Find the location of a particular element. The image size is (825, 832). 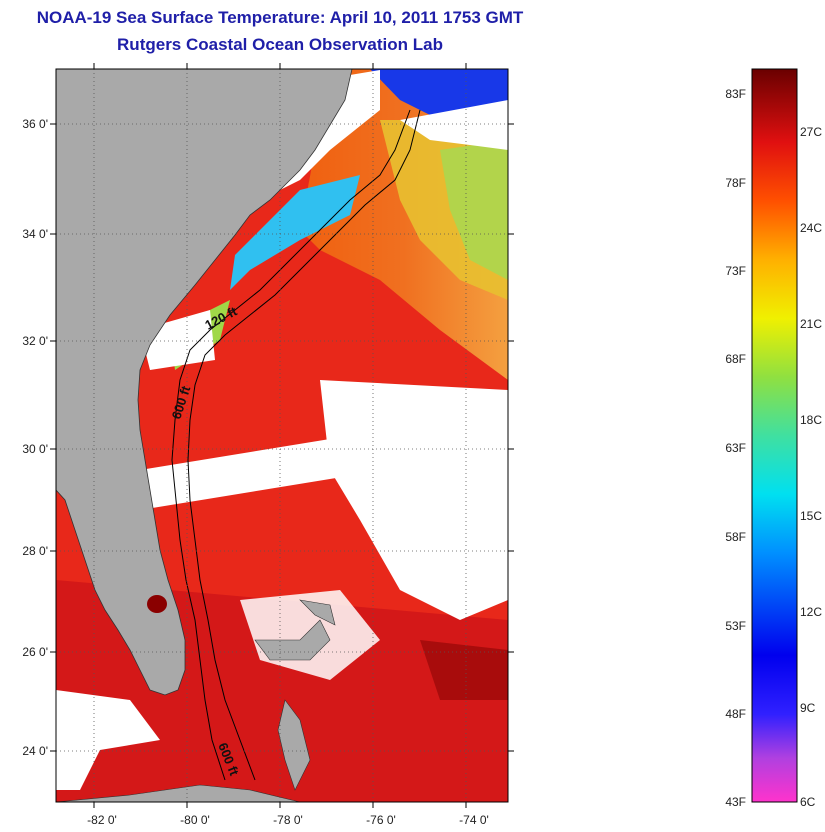

colorbar-label-c: 15C is located at coordinates (811, 516).